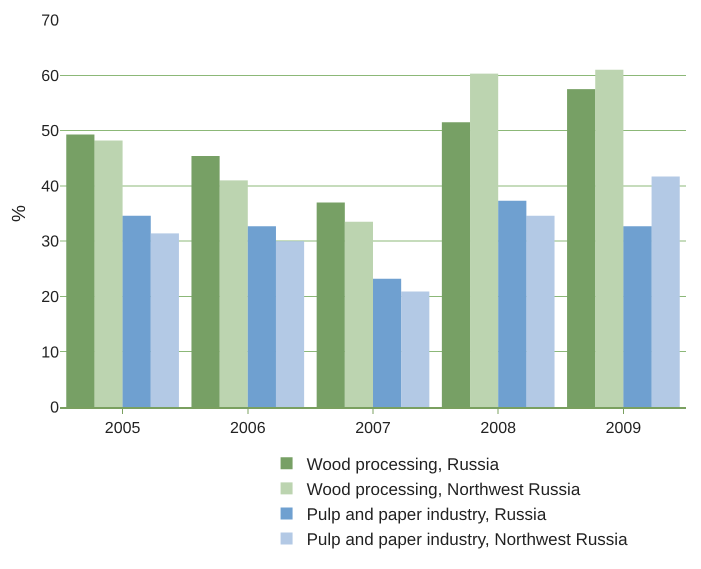 The height and width of the screenshot is (569, 701). What do you see at coordinates (498, 428) in the screenshot?
I see `x-tick-label: 2008` at bounding box center [498, 428].